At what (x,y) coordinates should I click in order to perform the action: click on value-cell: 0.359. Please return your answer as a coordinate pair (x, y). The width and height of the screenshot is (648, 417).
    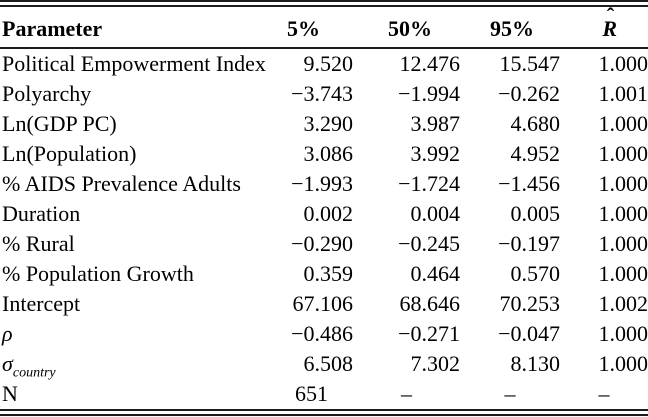
    Looking at the image, I should click on (328, 273).